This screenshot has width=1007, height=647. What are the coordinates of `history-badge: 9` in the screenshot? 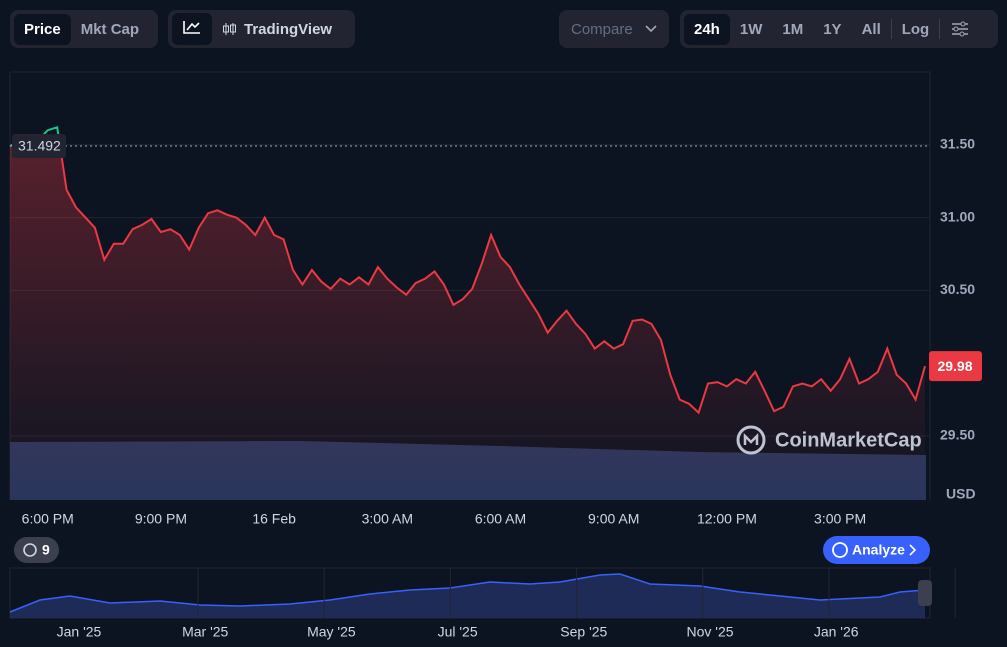 It's located at (36, 550).